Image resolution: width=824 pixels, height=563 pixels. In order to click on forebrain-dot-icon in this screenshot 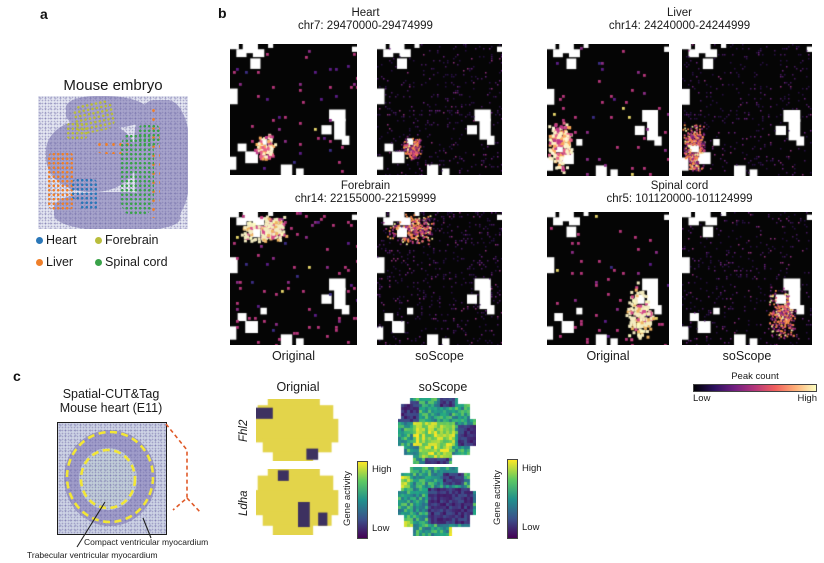, I will do `click(98, 240)`.